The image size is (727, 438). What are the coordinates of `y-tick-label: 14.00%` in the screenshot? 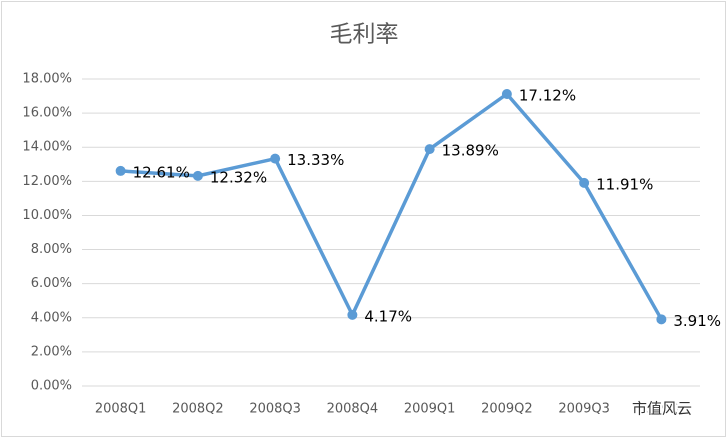 It's located at (47, 147).